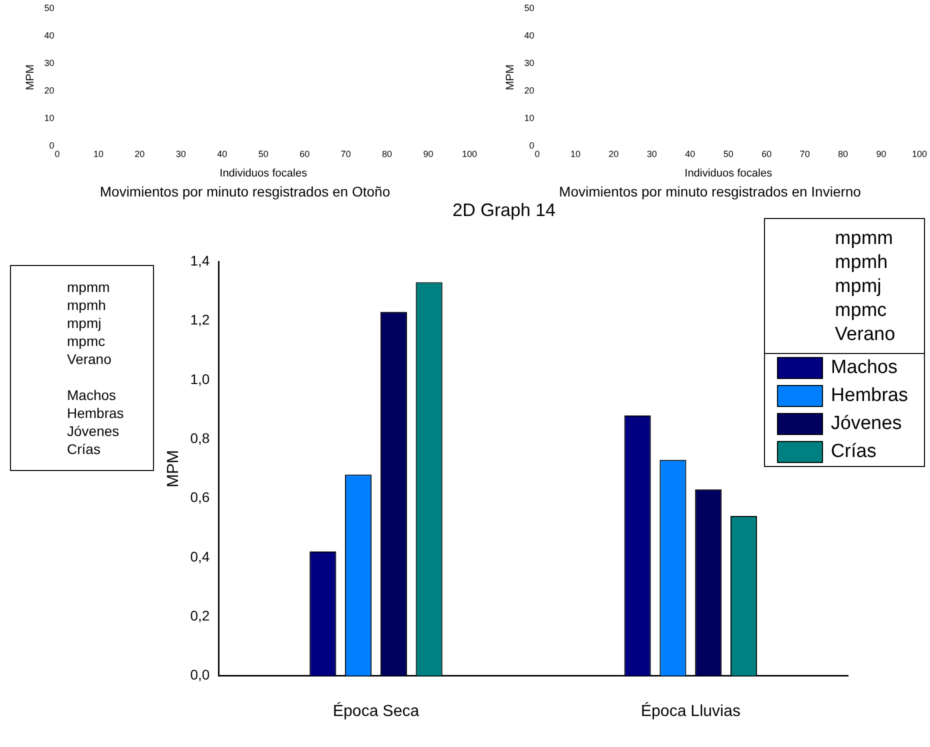 The image size is (930, 747). I want to click on legend-label: Jóvenes, so click(866, 424).